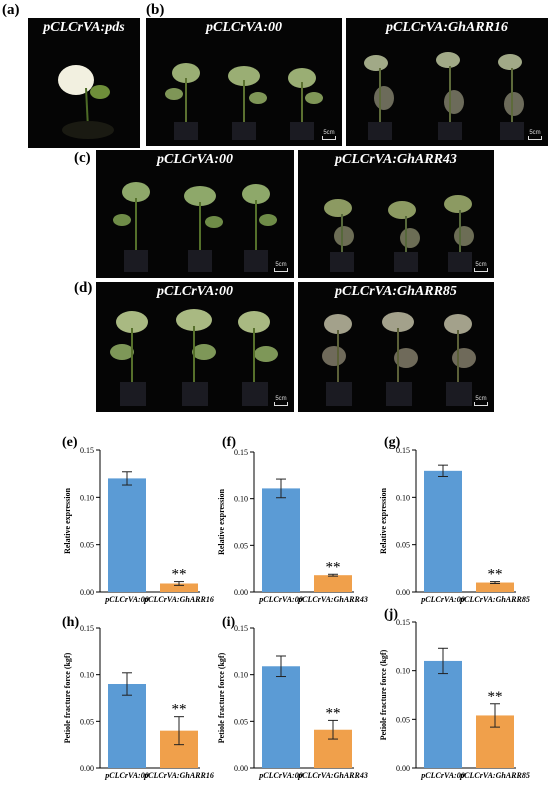 This screenshot has height=785, width=550. I want to click on chart-letter-h: (h), so click(70, 622).